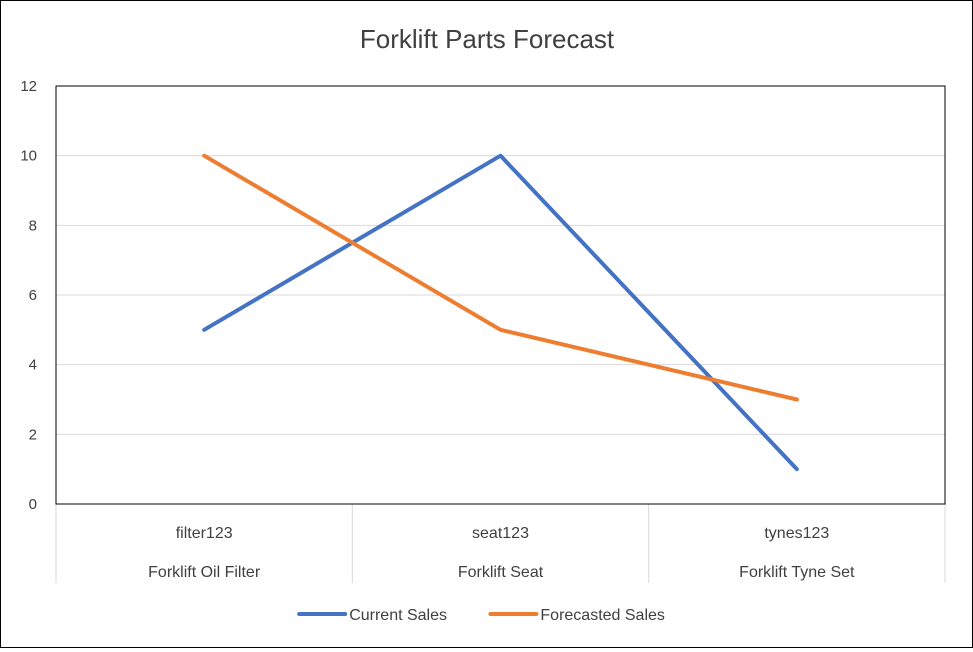 The image size is (973, 652). Describe the element at coordinates (204, 572) in the screenshot. I see `x-tick-label-name: Forklift Oil Filter` at that location.